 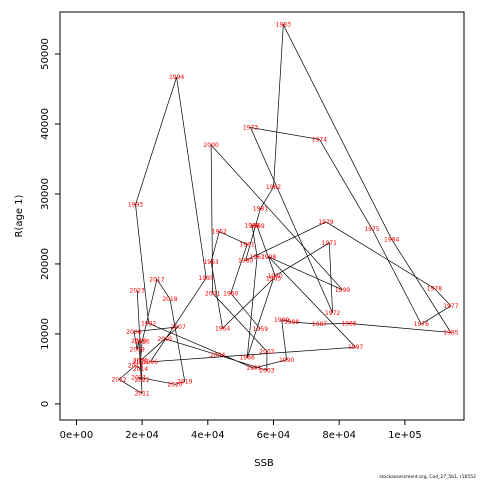 I want to click on year-label: 2001, so click(x=212, y=293).